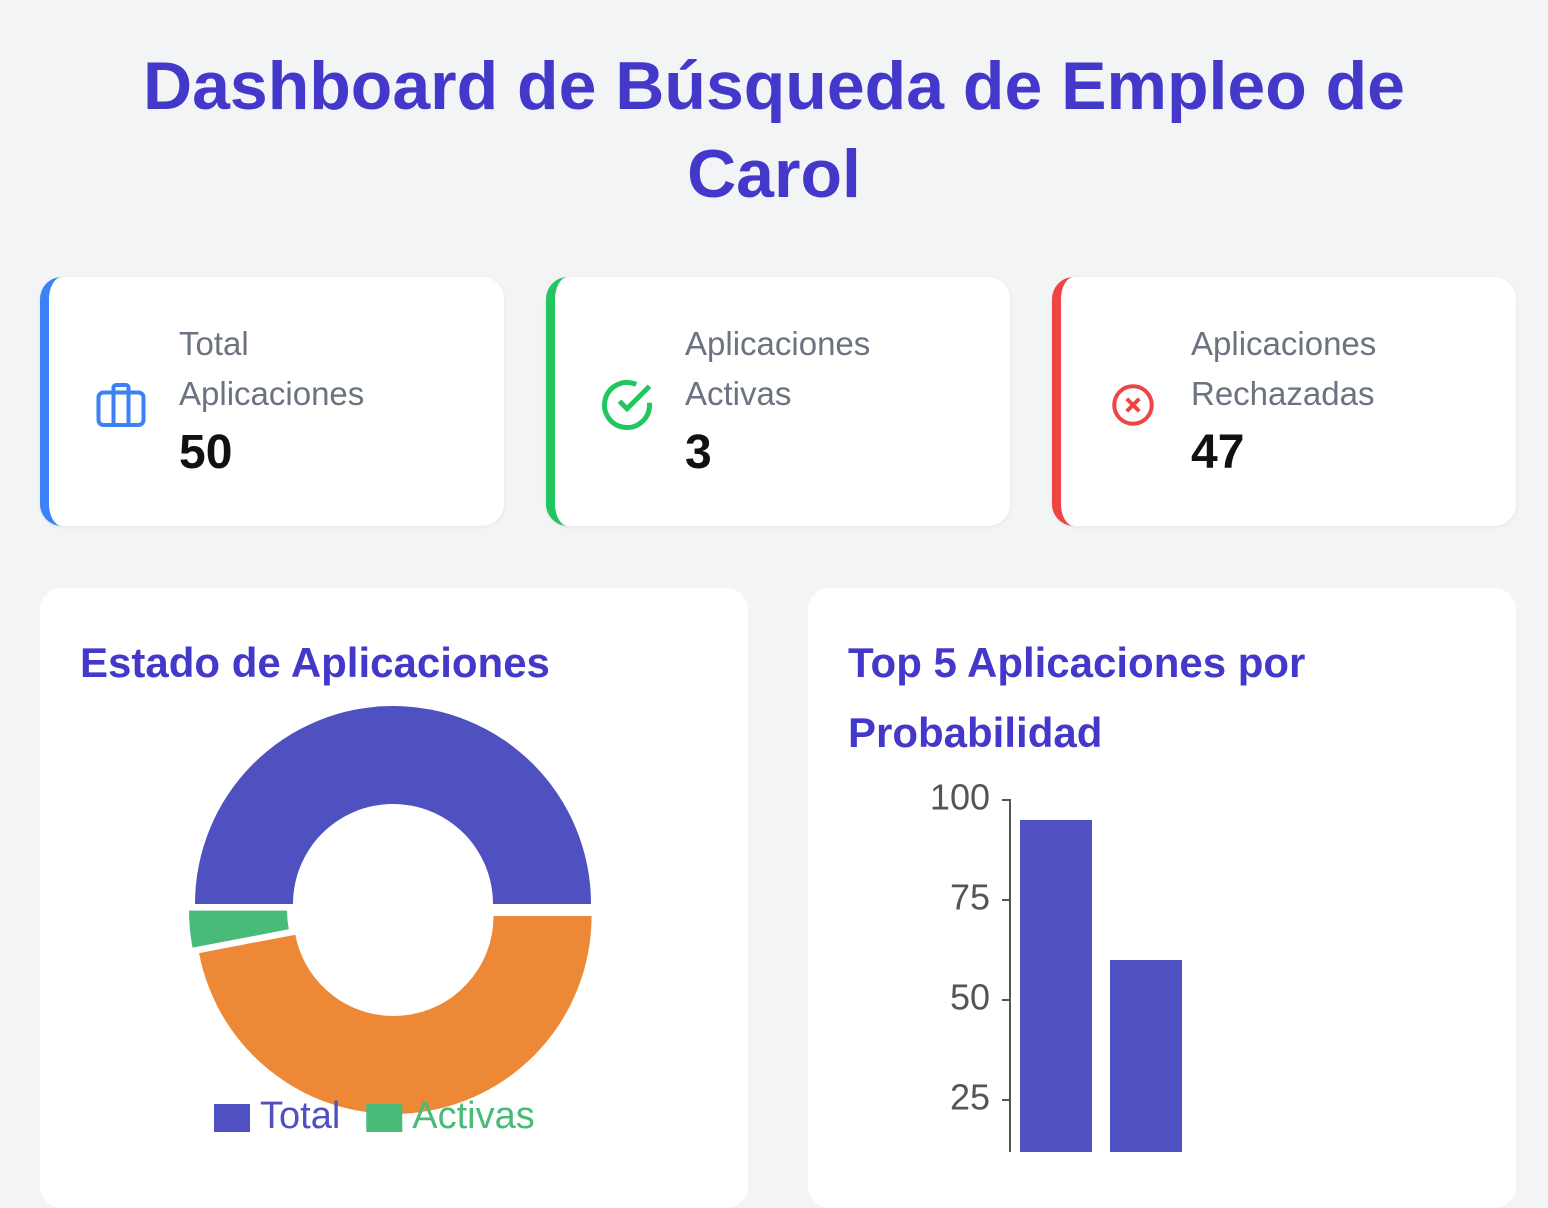 This screenshot has width=1548, height=1208. I want to click on legend-label: Activas, so click(473, 1116).